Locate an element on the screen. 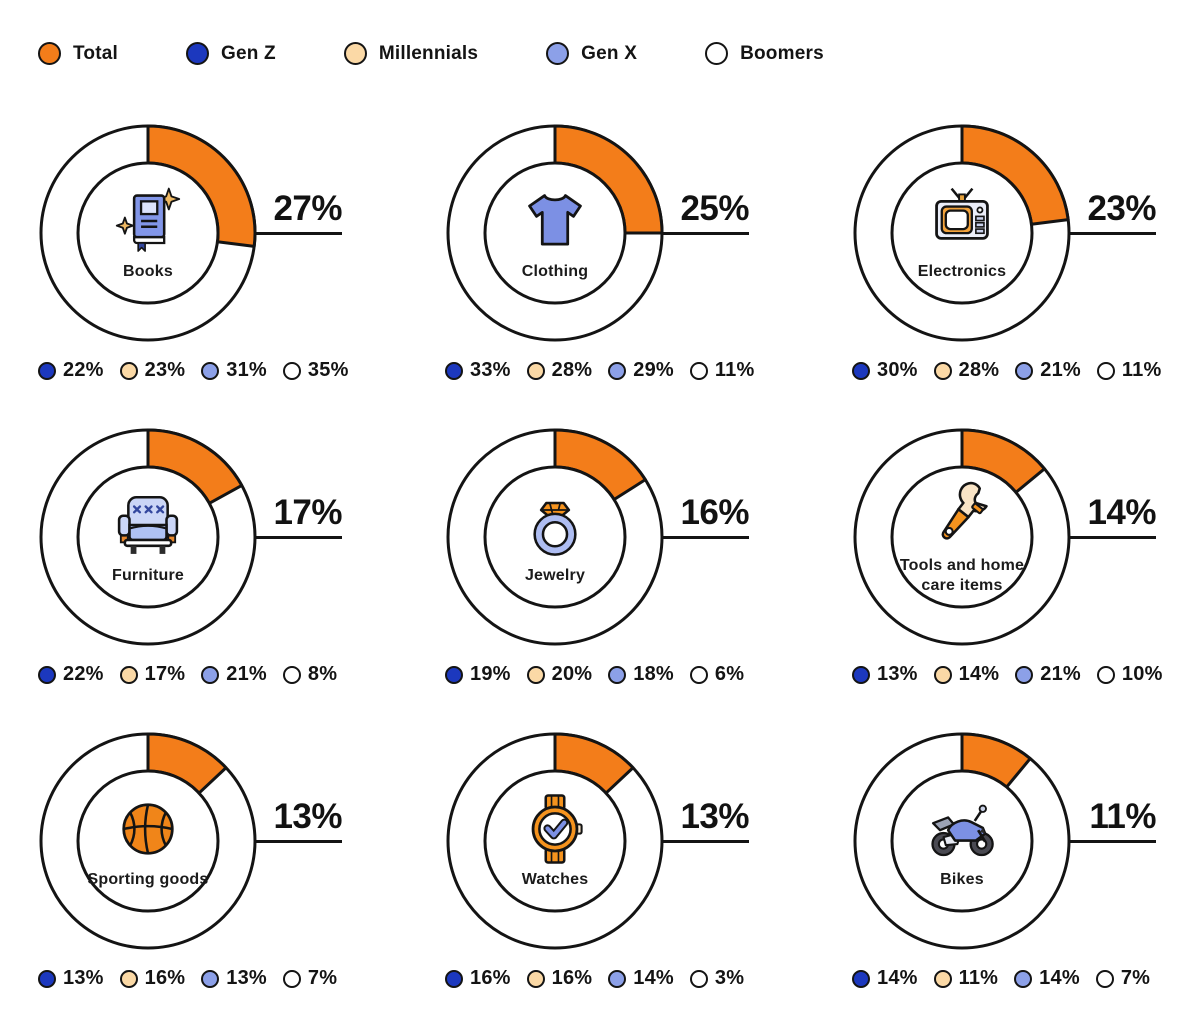  chart-books: Books 27% 22% 23% 31% 35% is located at coordinates (203, 275).